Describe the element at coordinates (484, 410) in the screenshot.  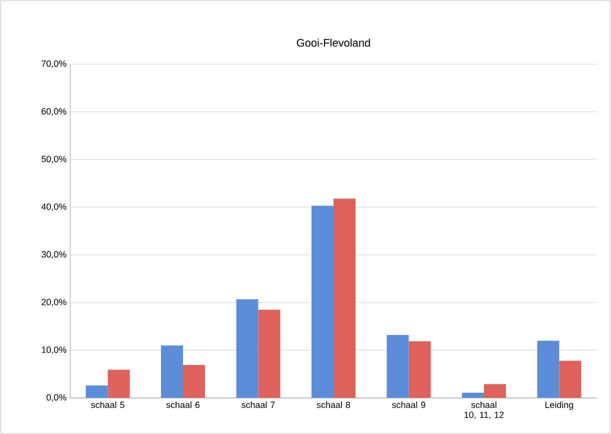
I see `x-tick-label: schaal 10, 11, 12` at that location.